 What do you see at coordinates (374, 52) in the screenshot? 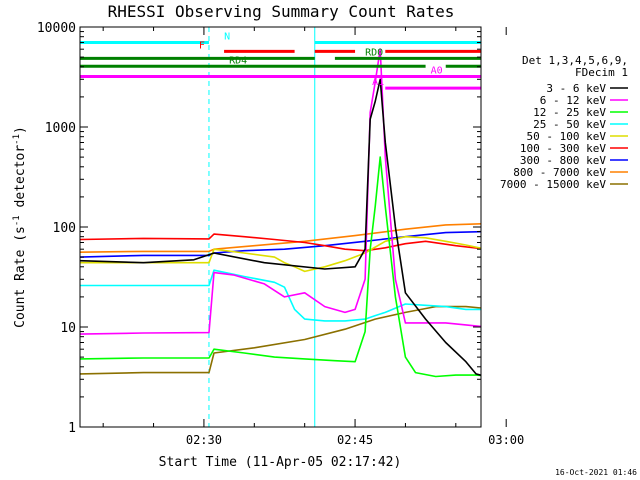
I see `state-bar-label-2: RD0` at bounding box center [374, 52].